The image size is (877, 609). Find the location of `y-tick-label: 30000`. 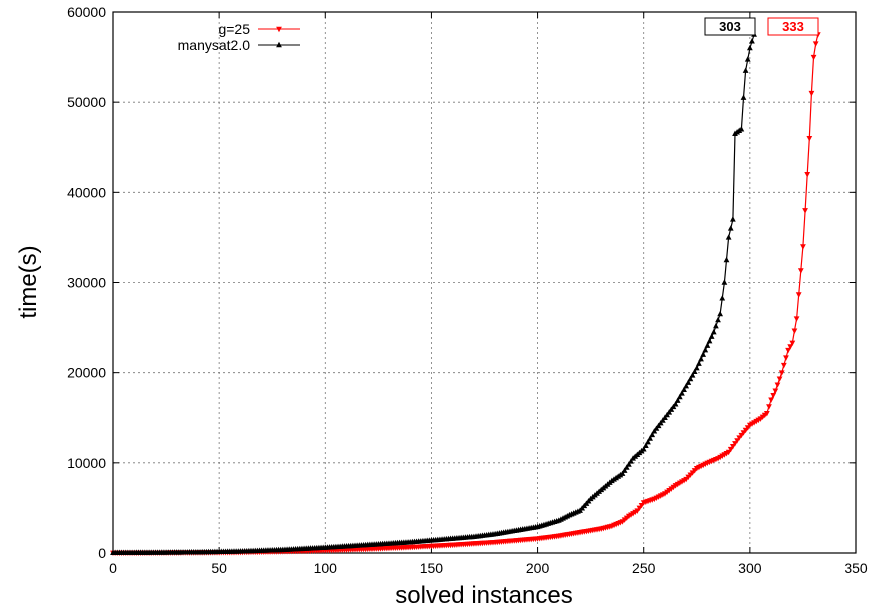

y-tick-label: 30000 is located at coordinates (86, 283).